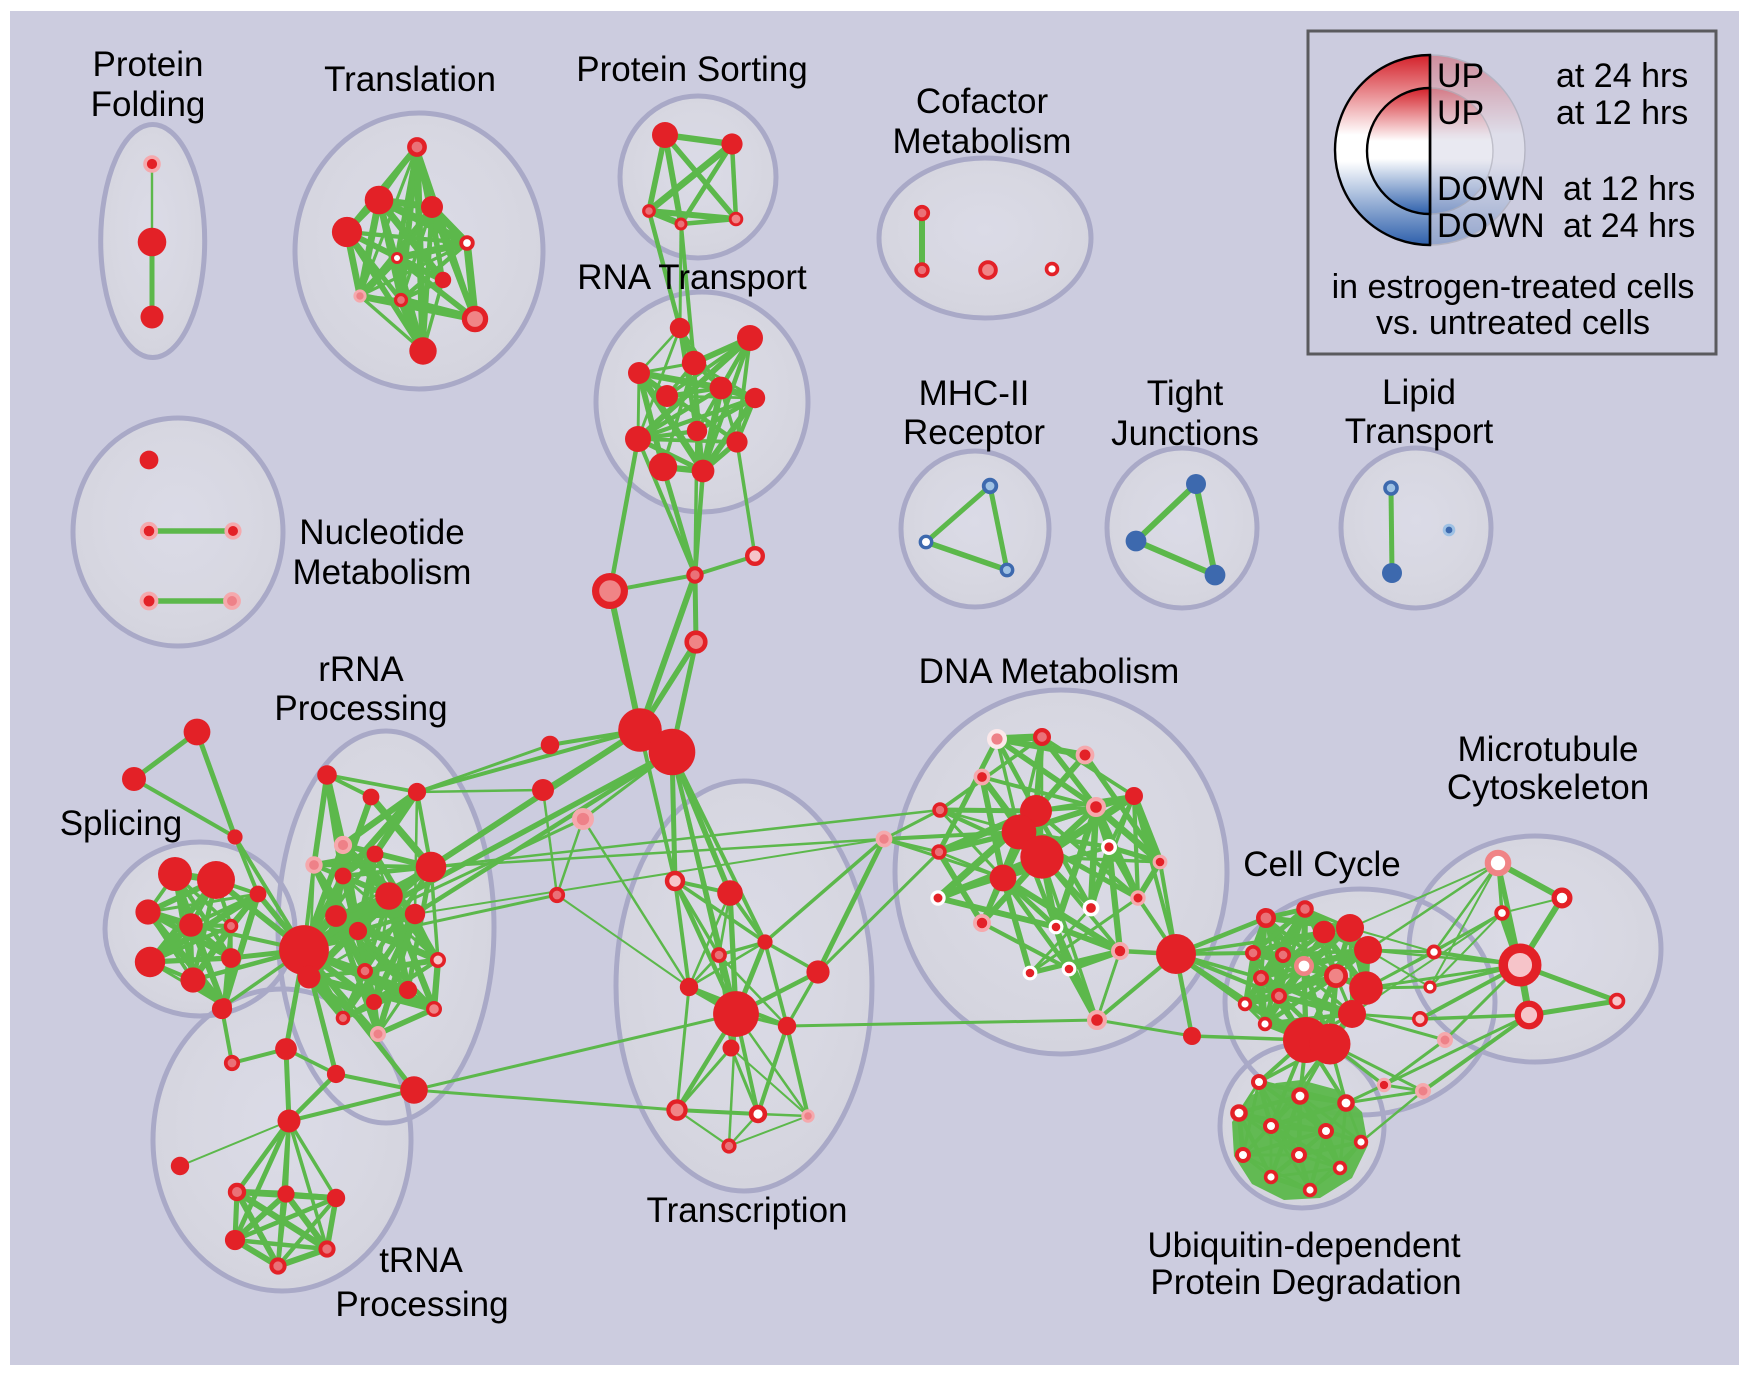 The width and height of the screenshot is (1750, 1376). What do you see at coordinates (1513, 323) in the screenshot?
I see `svg-text: vs. untreated cells` at bounding box center [1513, 323].